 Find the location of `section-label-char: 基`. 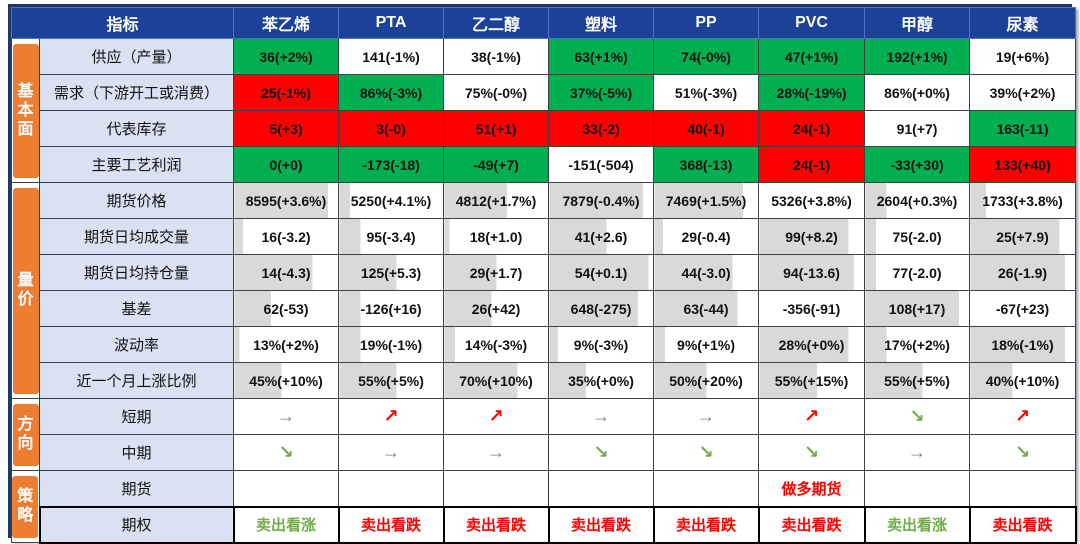

section-label-char: 基 is located at coordinates (25, 91).